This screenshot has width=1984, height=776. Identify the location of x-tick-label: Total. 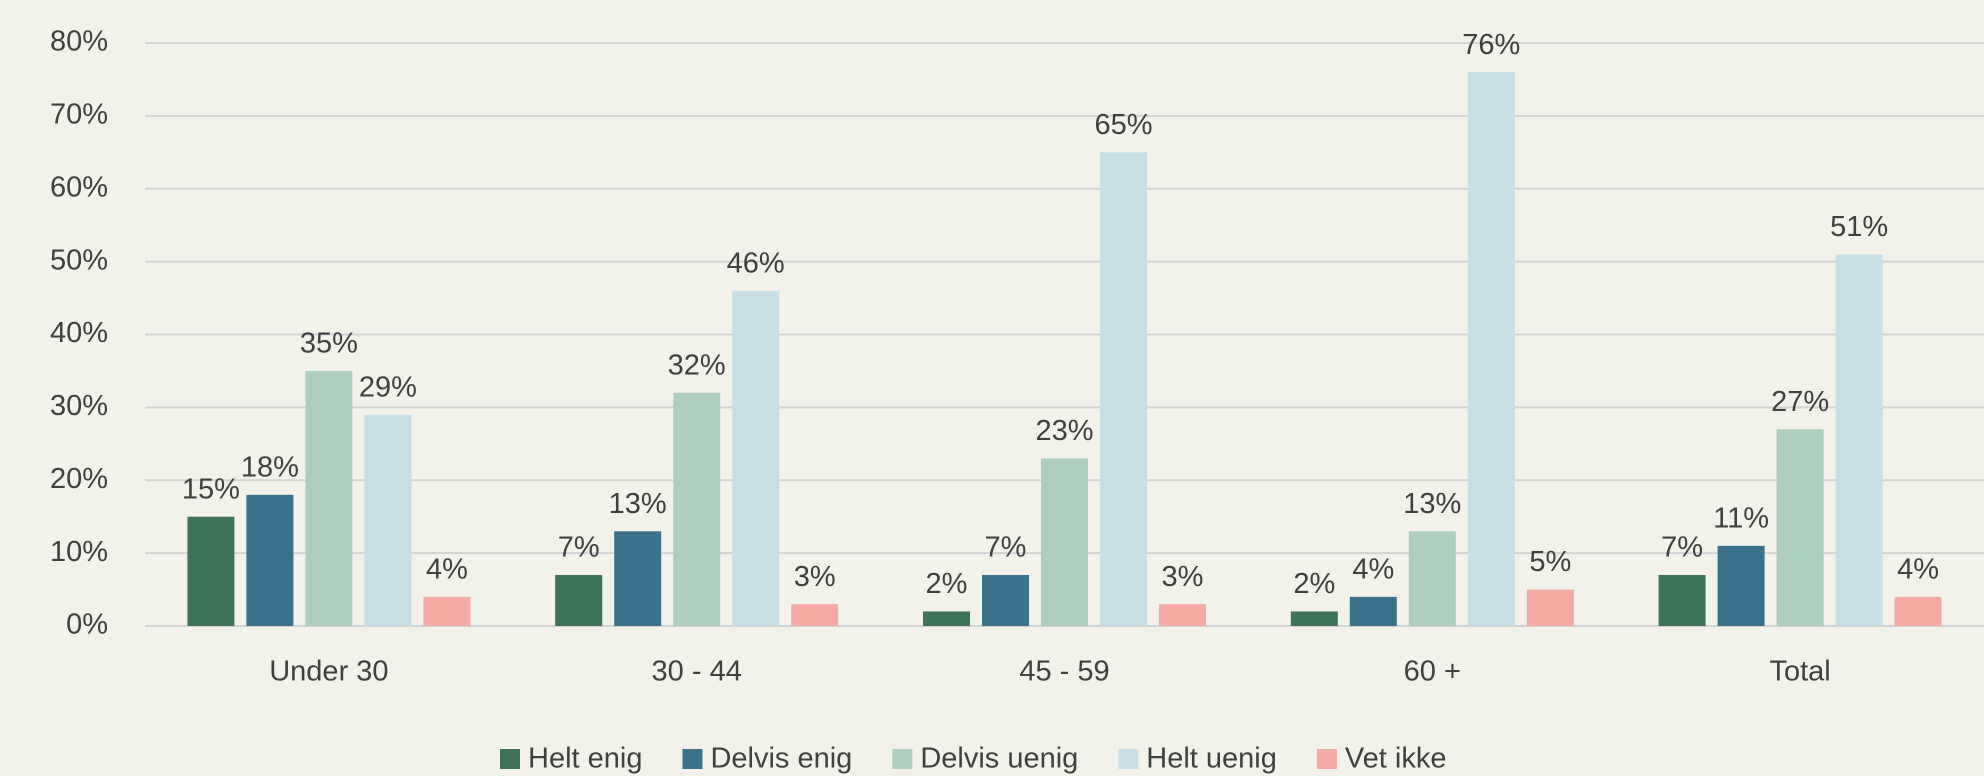
(1799, 672).